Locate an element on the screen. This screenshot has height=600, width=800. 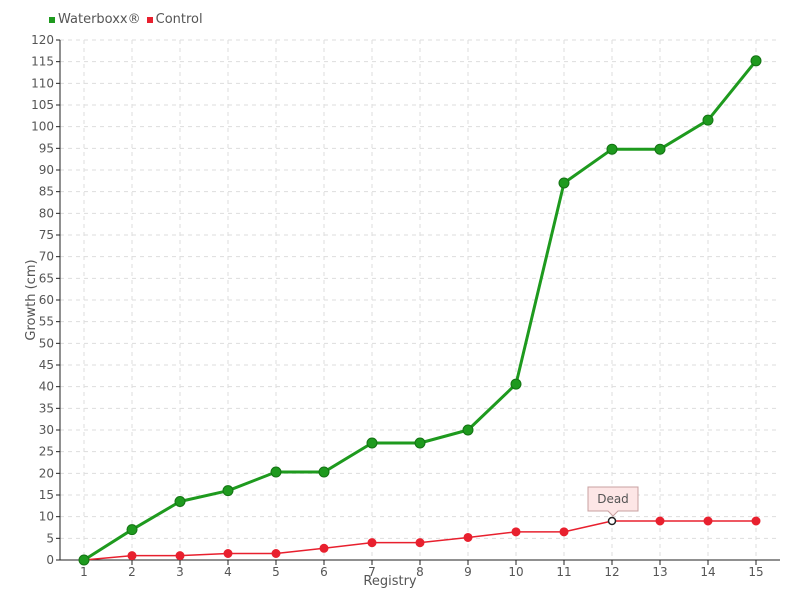
annotation-text: Dead is located at coordinates (613, 499).